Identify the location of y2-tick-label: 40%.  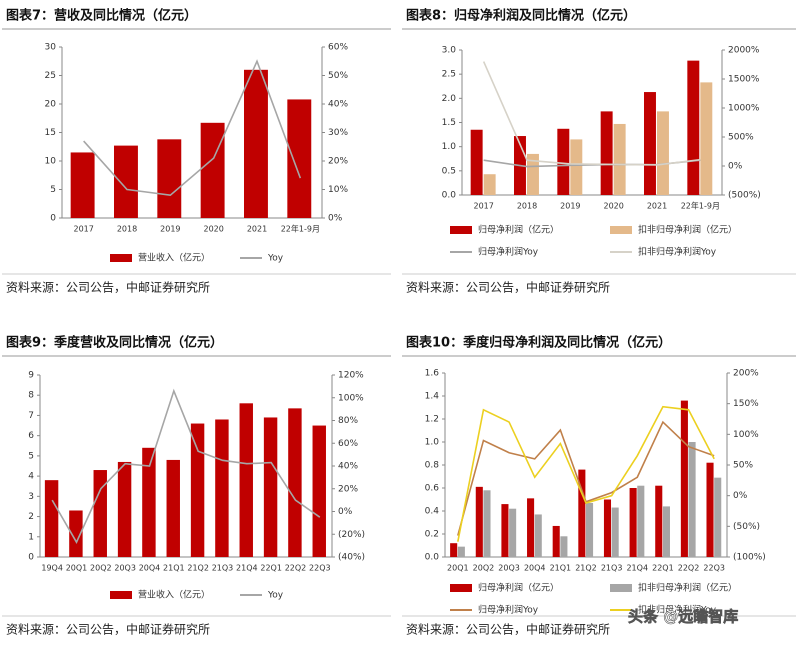
(348, 467).